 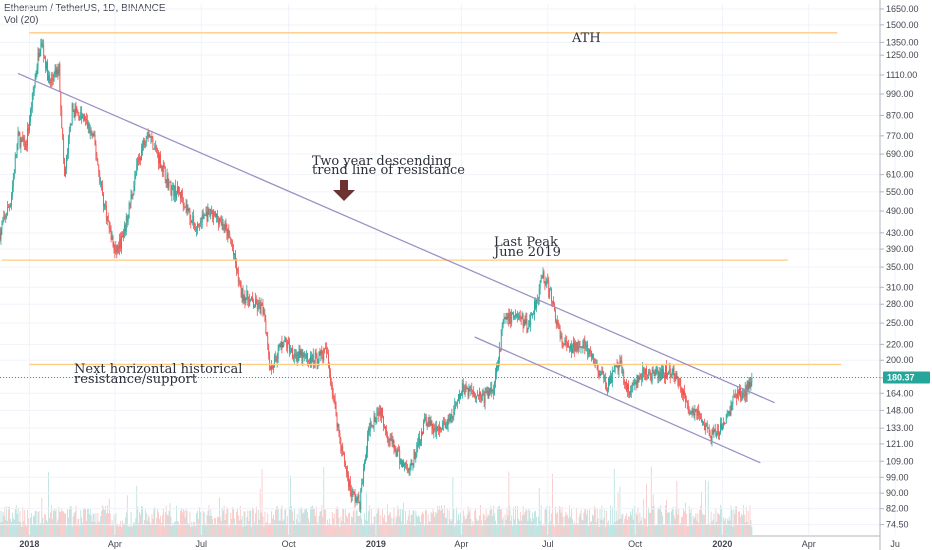 What do you see at coordinates (450, 542) in the screenshot?
I see `time-axis: 2018 Apr Jul Oct 2019 Apr Jul Oct 2020 Apr Ju` at bounding box center [450, 542].